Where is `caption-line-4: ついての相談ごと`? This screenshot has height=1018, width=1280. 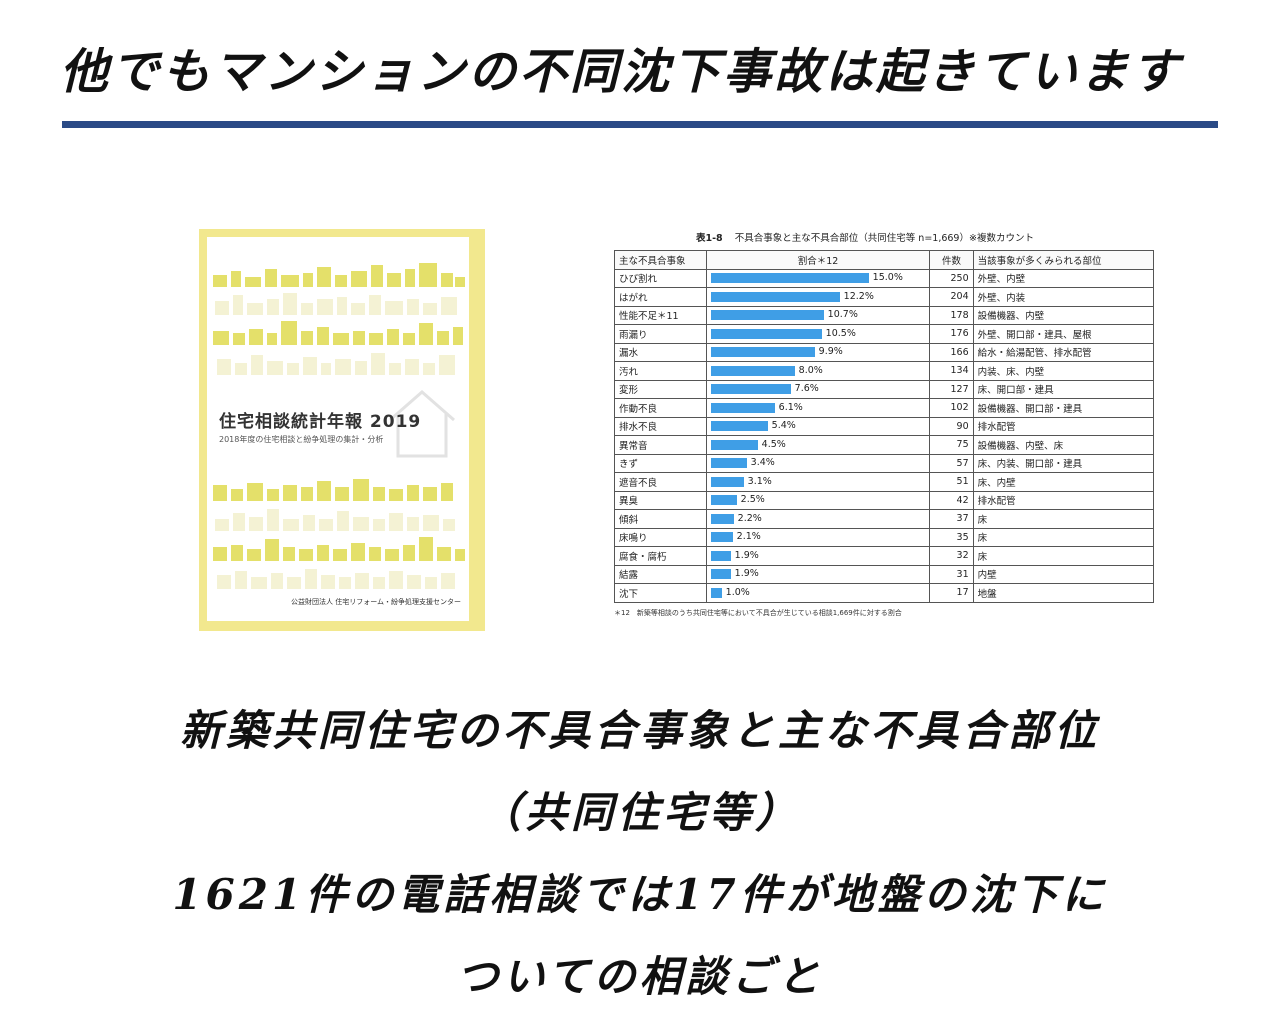
caption-line-4: ついての相談ごと is located at coordinates (640, 976).